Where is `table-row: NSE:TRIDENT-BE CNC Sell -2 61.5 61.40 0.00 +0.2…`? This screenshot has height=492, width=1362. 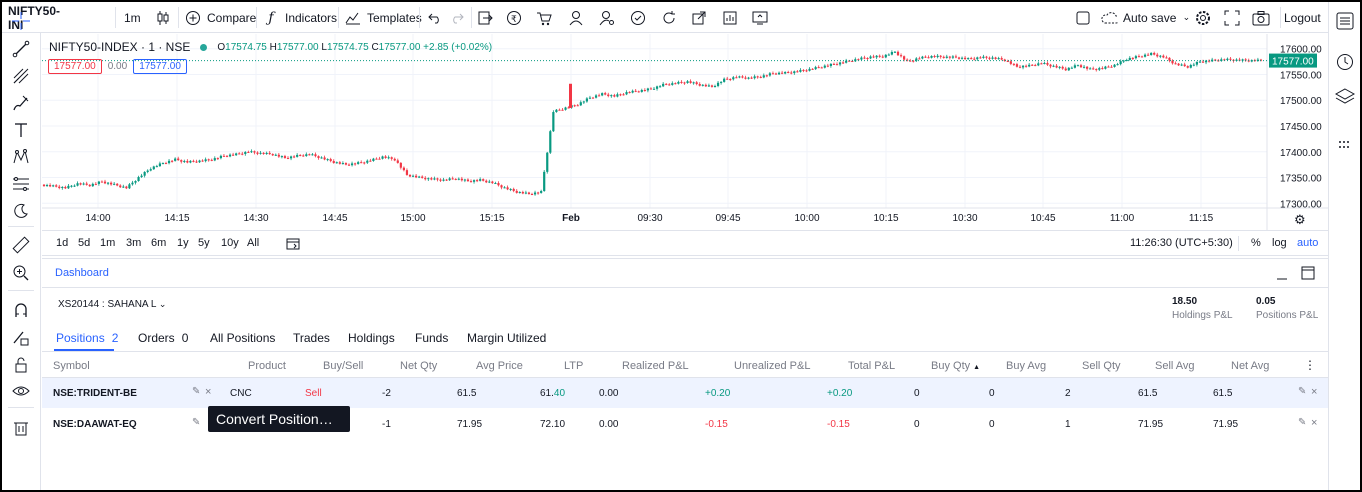
table-row: NSE:TRIDENT-BE CNC Sell -2 61.5 61.40 0.00 +0.2… is located at coordinates (685, 393).